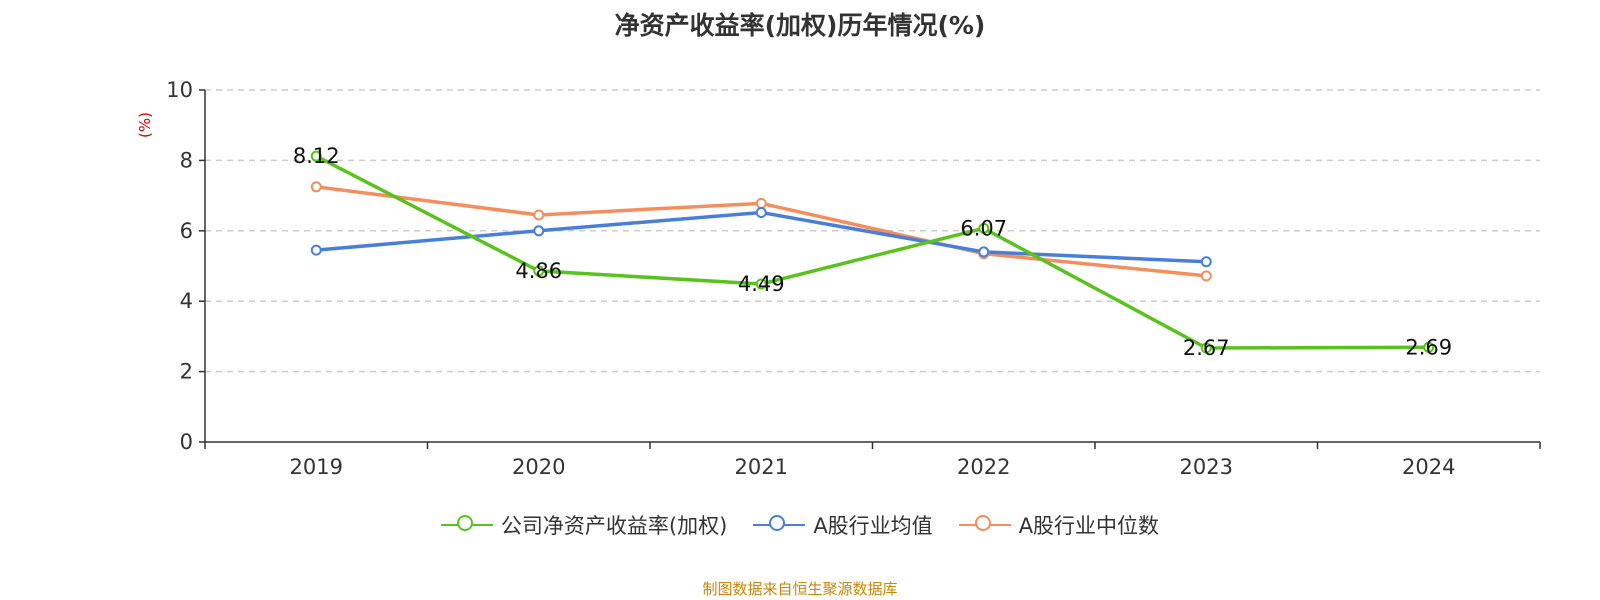 The image size is (1600, 600). What do you see at coordinates (186, 442) in the screenshot?
I see `y-tick-label: 0` at bounding box center [186, 442].